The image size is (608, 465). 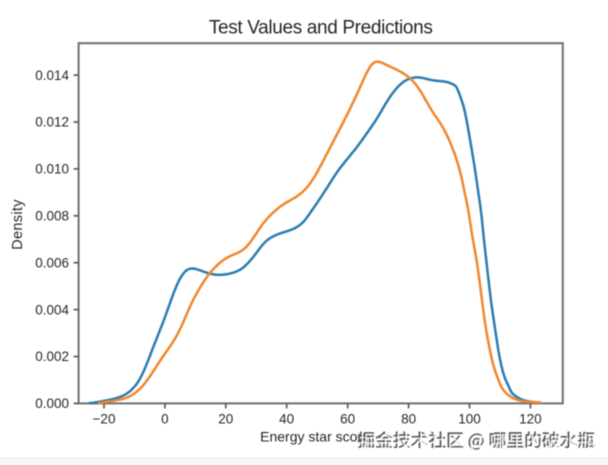 What do you see at coordinates (104, 419) in the screenshot?
I see `svg-text: −20` at bounding box center [104, 419].